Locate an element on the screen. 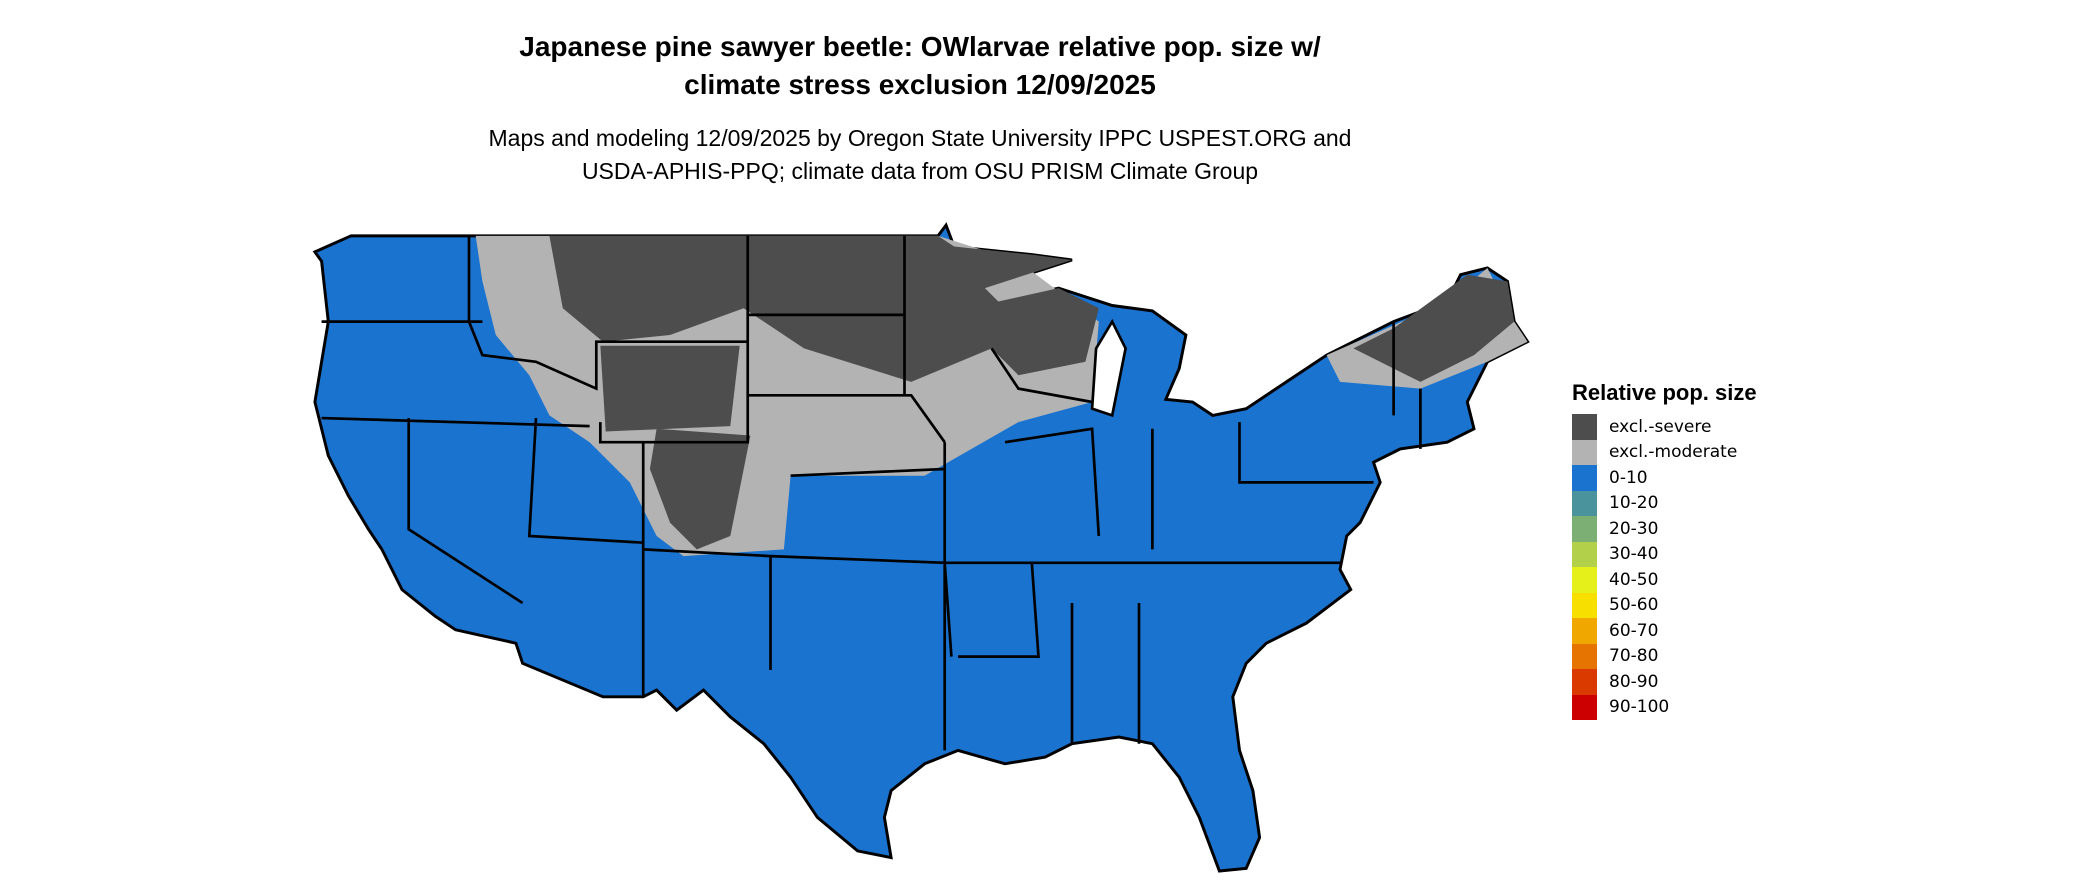 The image size is (2100, 892). legend-label: 0-10 is located at coordinates (1628, 477).